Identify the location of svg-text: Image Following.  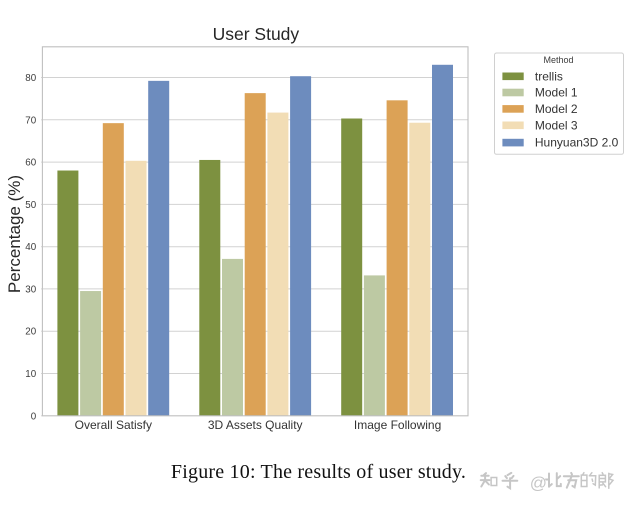
(397, 425).